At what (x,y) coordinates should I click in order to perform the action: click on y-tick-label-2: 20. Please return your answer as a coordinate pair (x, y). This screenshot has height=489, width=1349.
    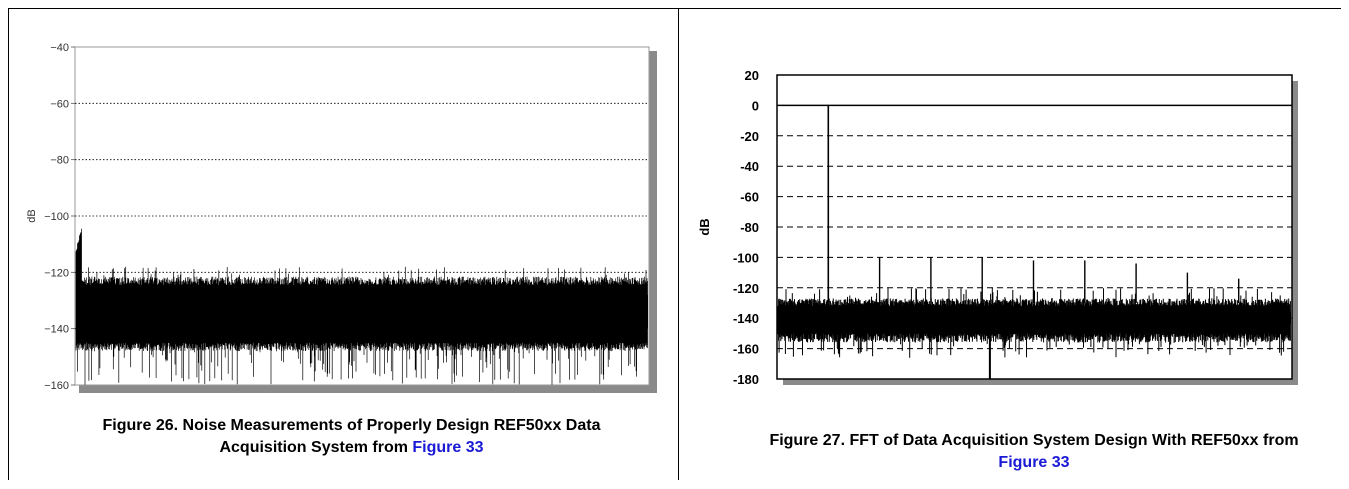
    Looking at the image, I should click on (752, 75).